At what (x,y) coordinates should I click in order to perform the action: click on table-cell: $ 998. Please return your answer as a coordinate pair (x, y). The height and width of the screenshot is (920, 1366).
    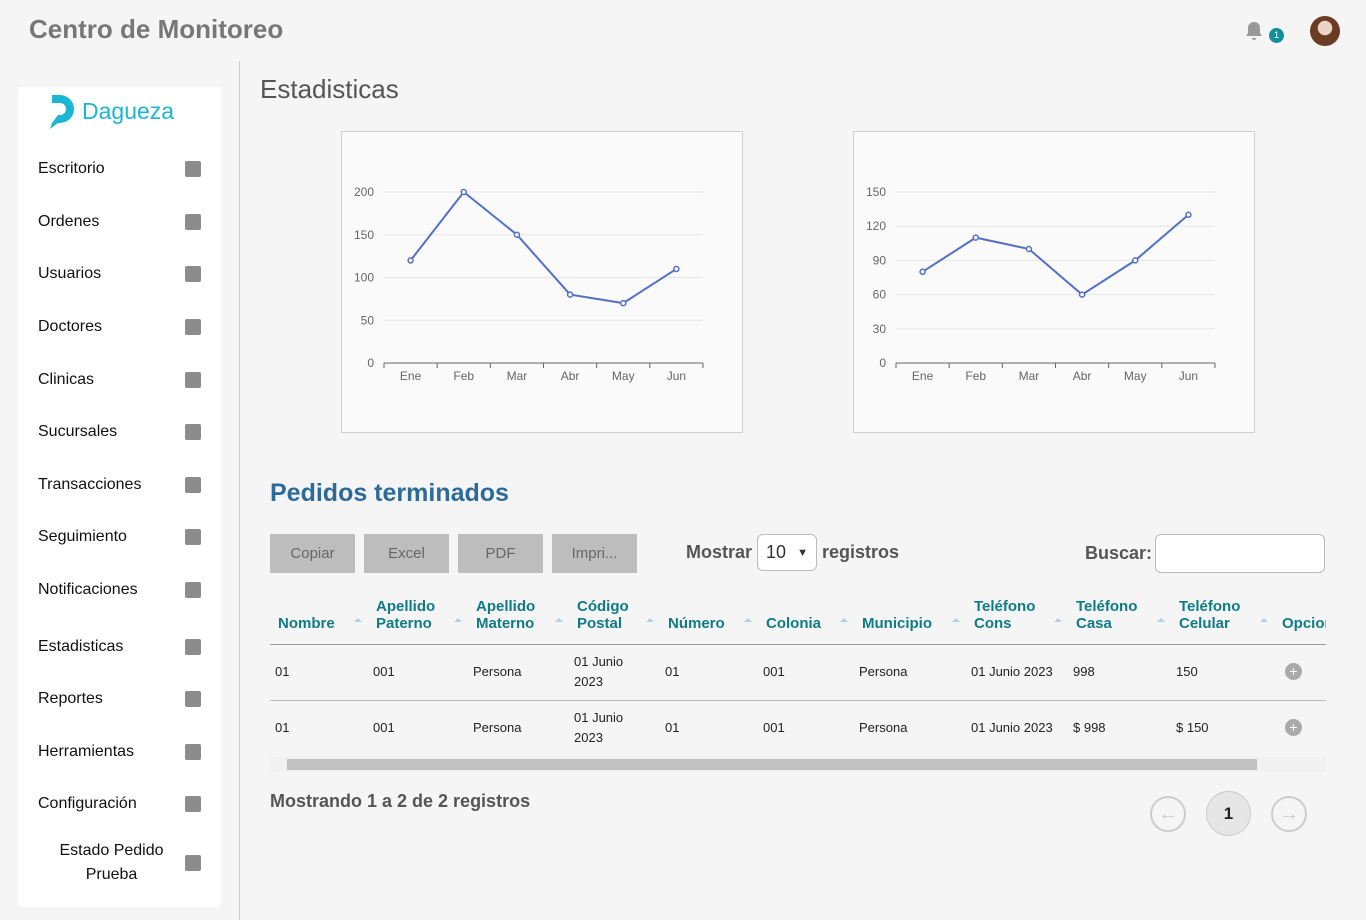
    Looking at the image, I should click on (1119, 728).